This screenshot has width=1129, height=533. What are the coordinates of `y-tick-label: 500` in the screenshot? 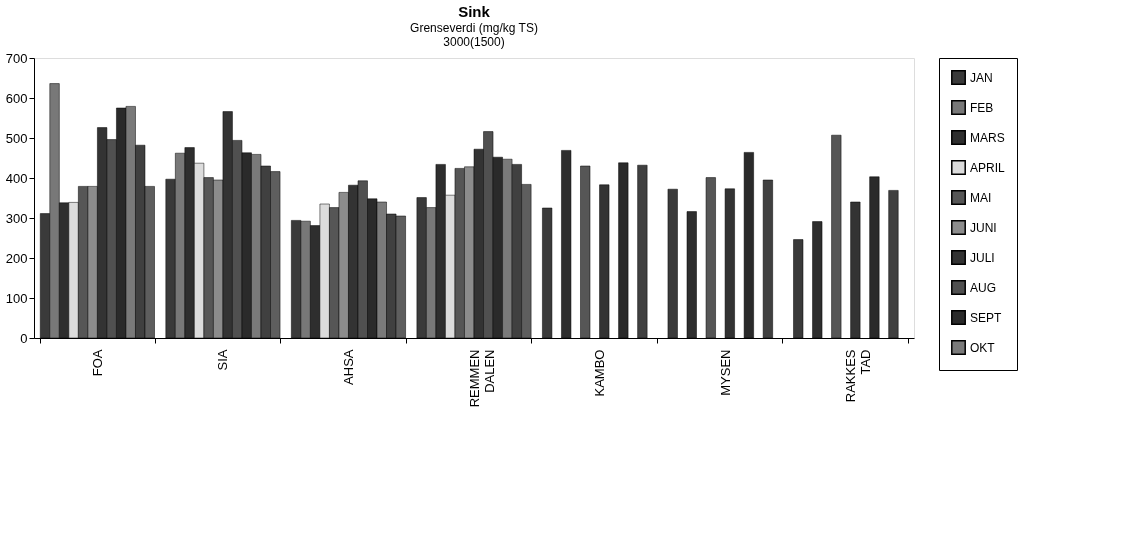 It's located at (16, 138).